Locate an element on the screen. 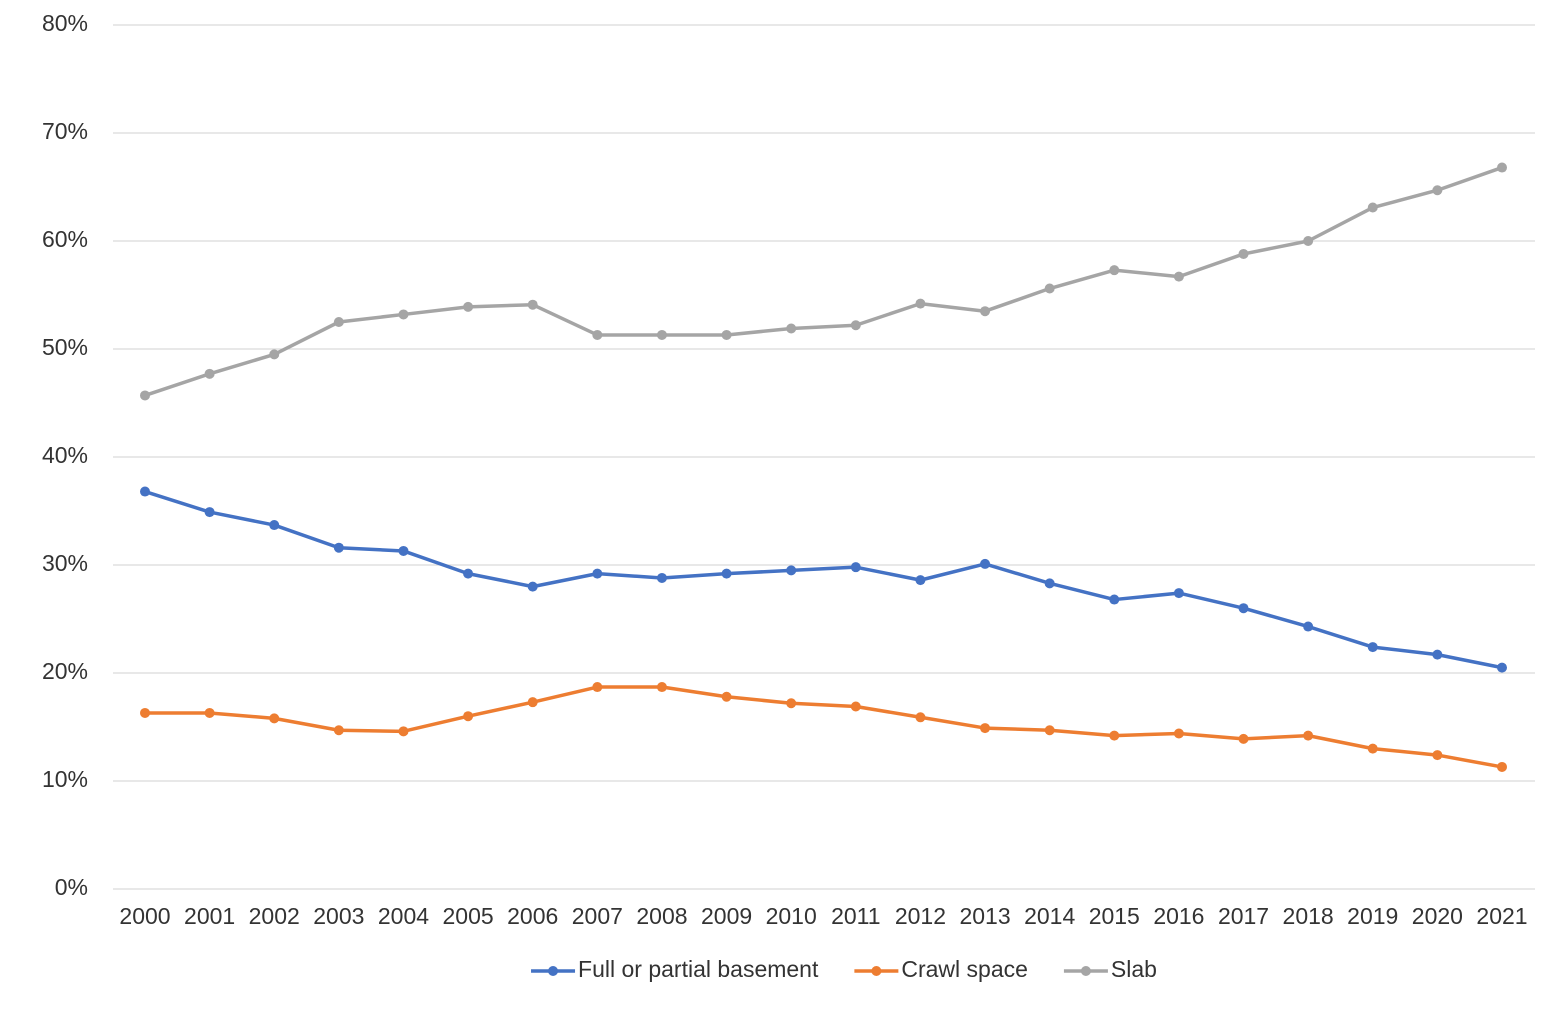  x-tick-label: 2011 is located at coordinates (855, 916).